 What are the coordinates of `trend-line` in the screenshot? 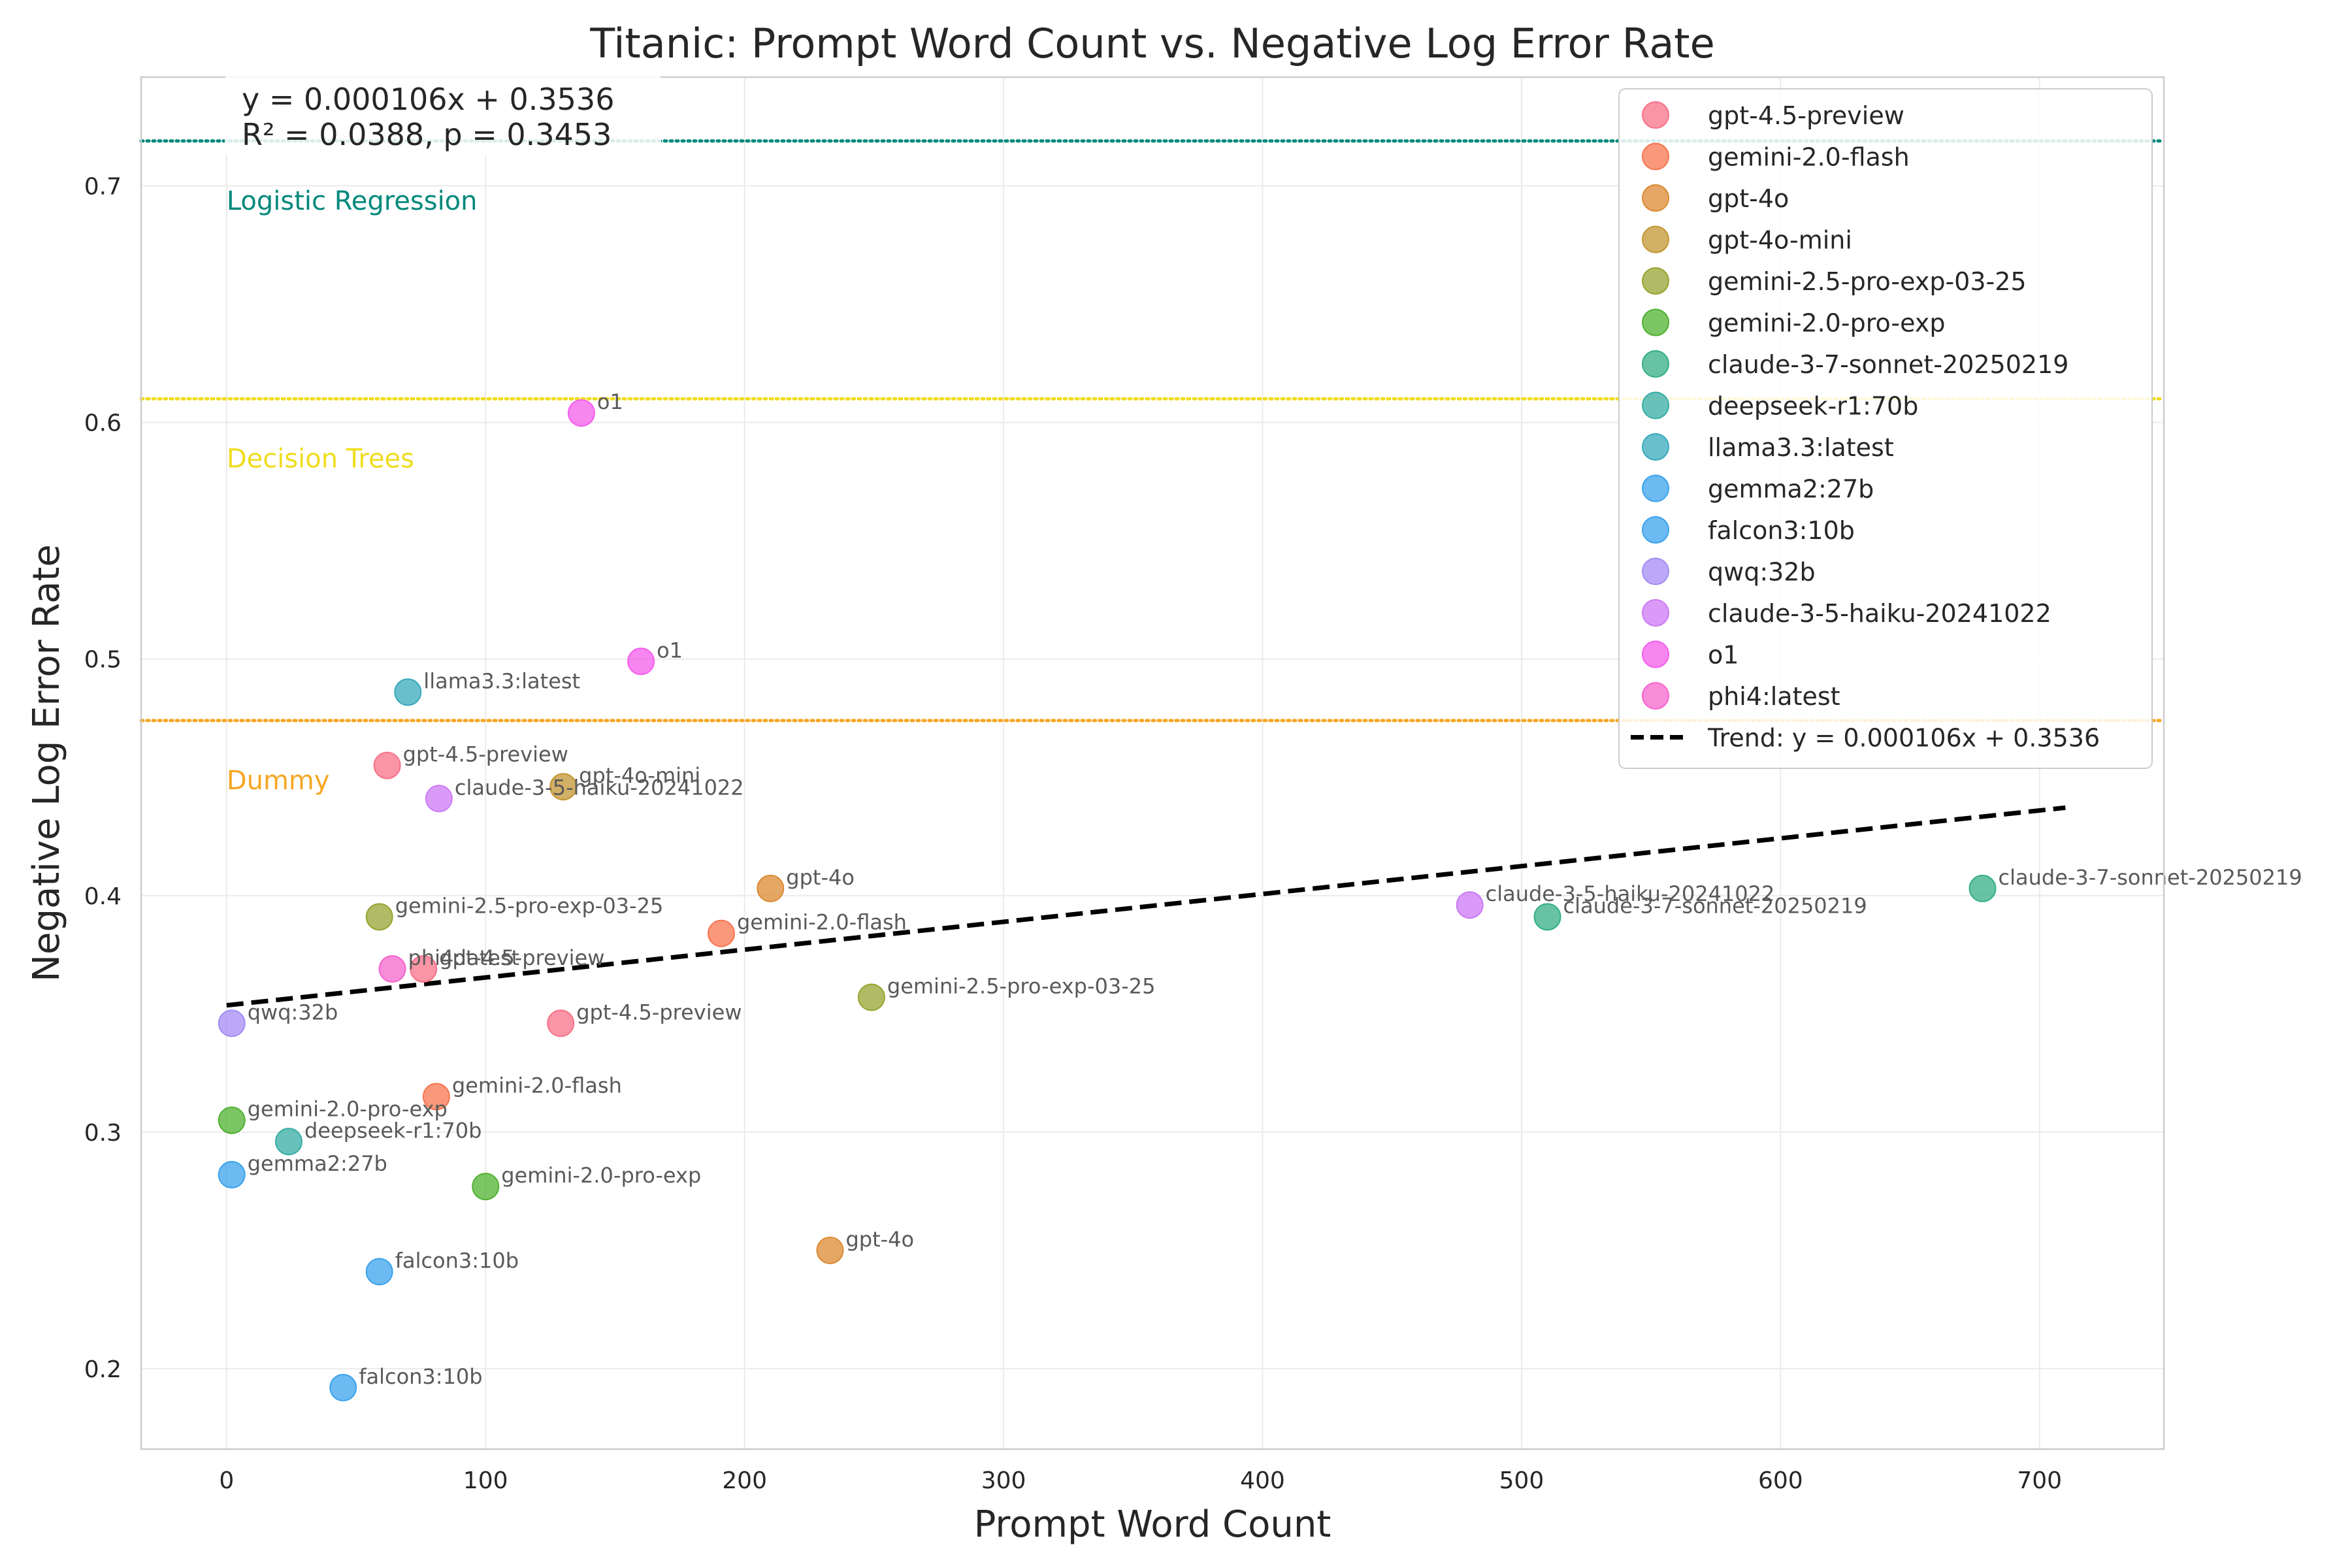 It's located at (1146, 906).